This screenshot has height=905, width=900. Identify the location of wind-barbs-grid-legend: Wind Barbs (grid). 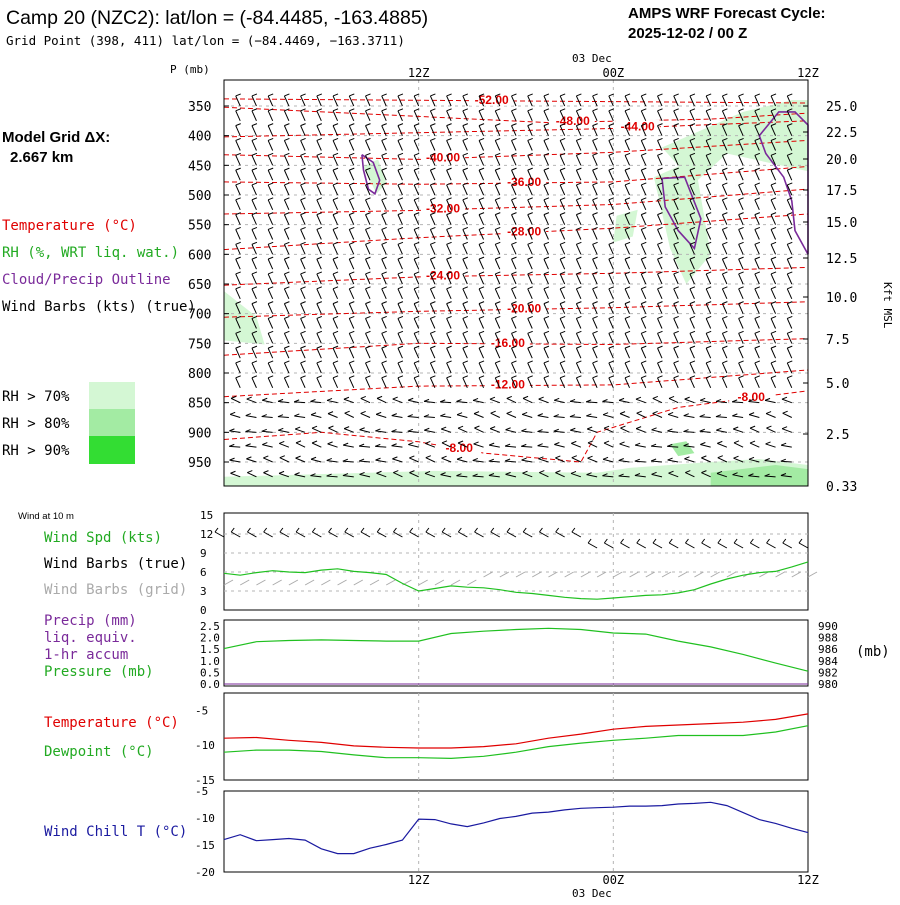
(115, 590).